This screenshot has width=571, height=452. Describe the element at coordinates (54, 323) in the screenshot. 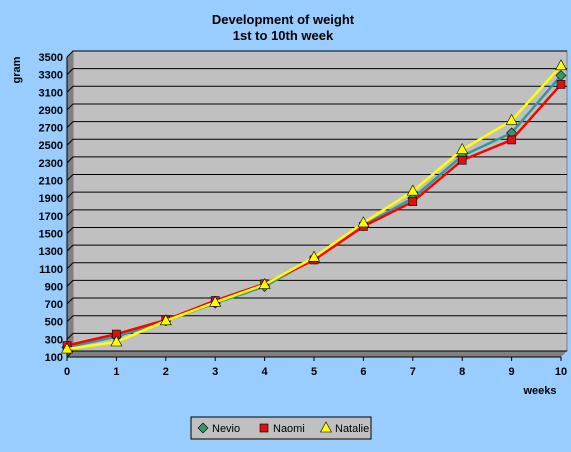

I see `y-tick-label: 500` at that location.